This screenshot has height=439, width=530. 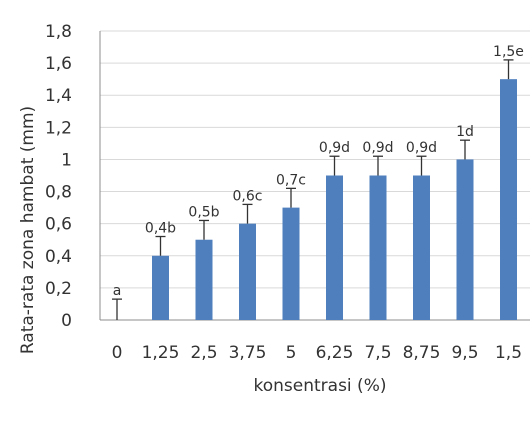 I want to click on x-tick-label: 7,5, so click(x=377, y=353).